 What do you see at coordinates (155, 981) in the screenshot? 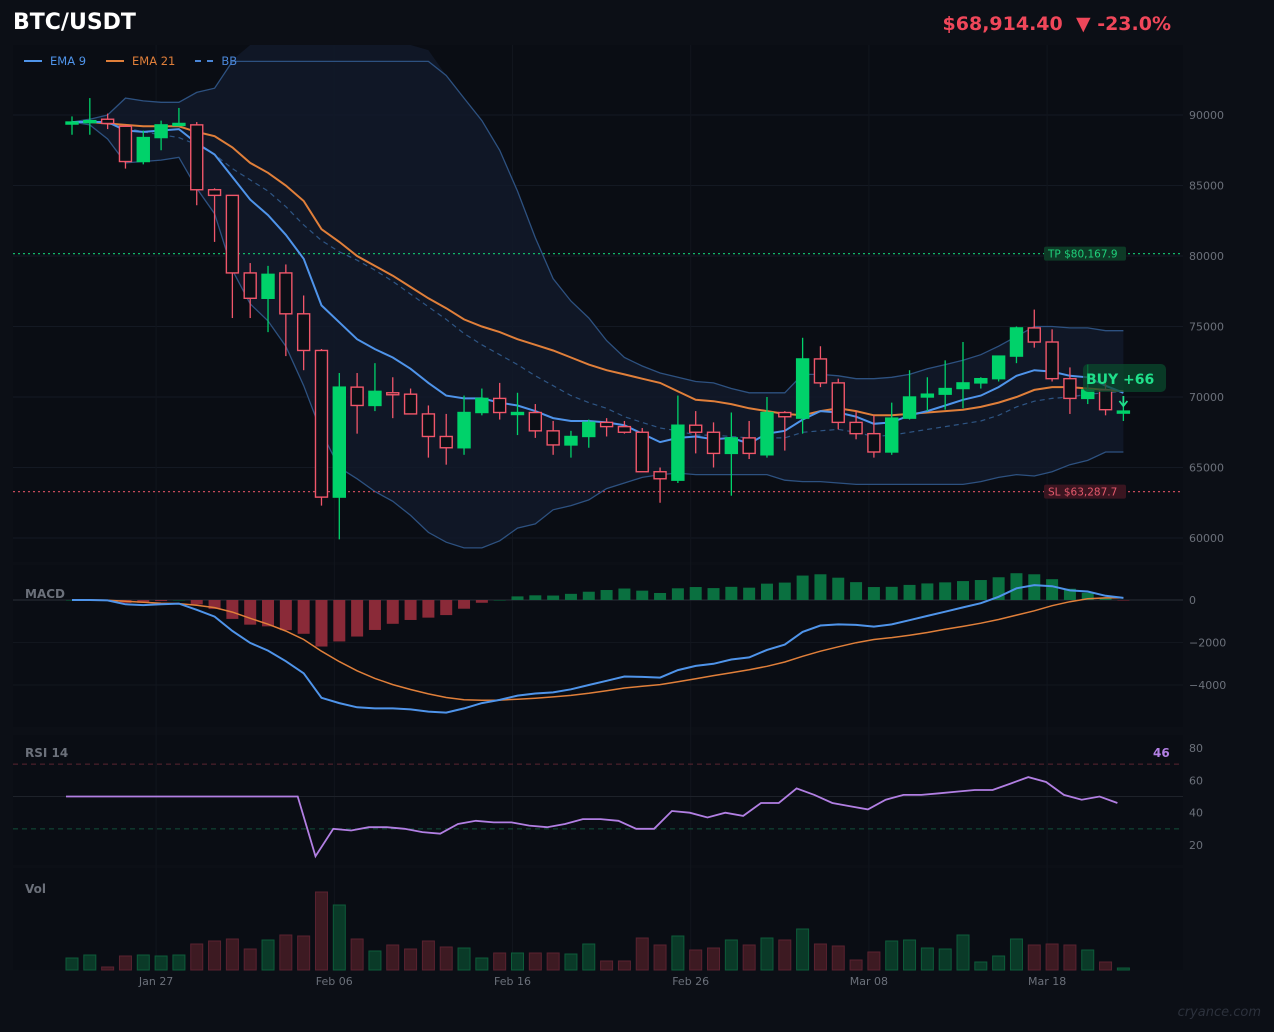
I see `date-axis-label: Jan 27` at bounding box center [155, 981].